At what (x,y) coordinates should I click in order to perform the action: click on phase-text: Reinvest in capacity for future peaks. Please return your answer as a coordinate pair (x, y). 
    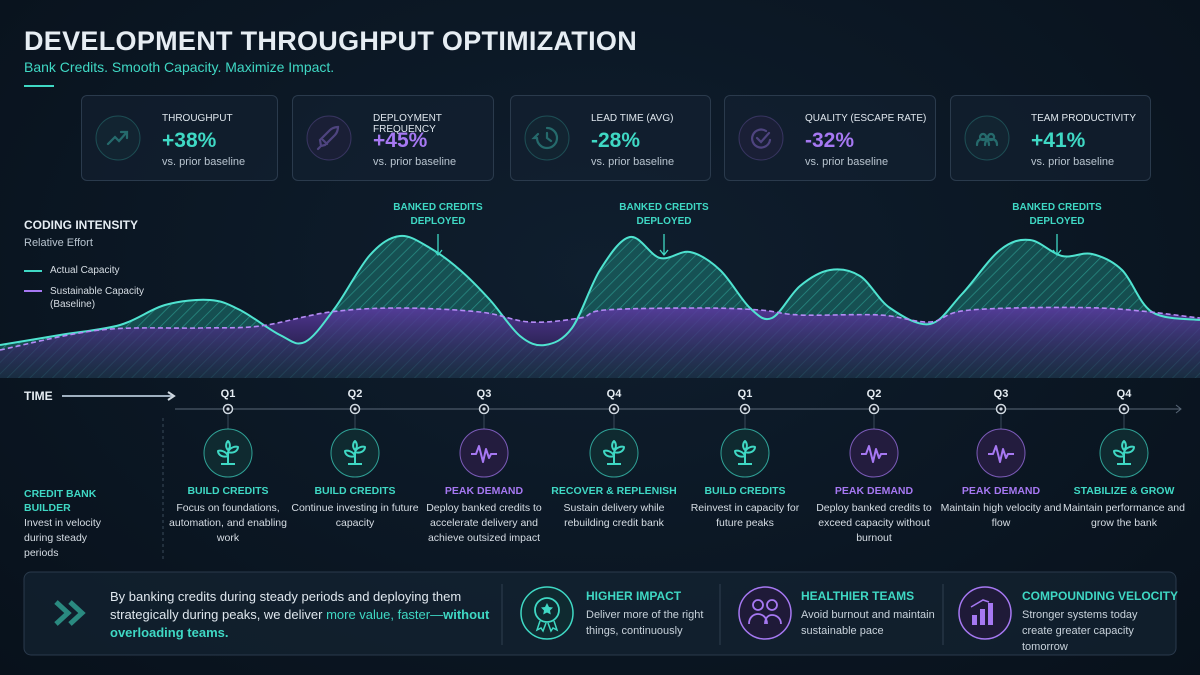
    Looking at the image, I should click on (745, 515).